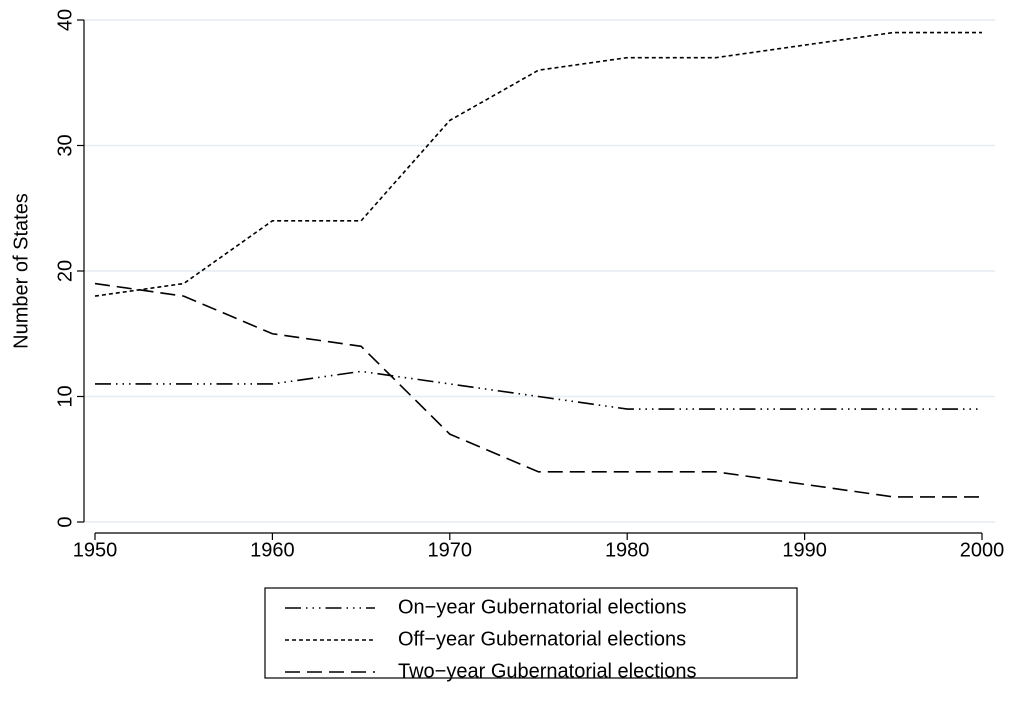  Describe the element at coordinates (95, 550) in the screenshot. I see `x-tick-label: 1950` at that location.